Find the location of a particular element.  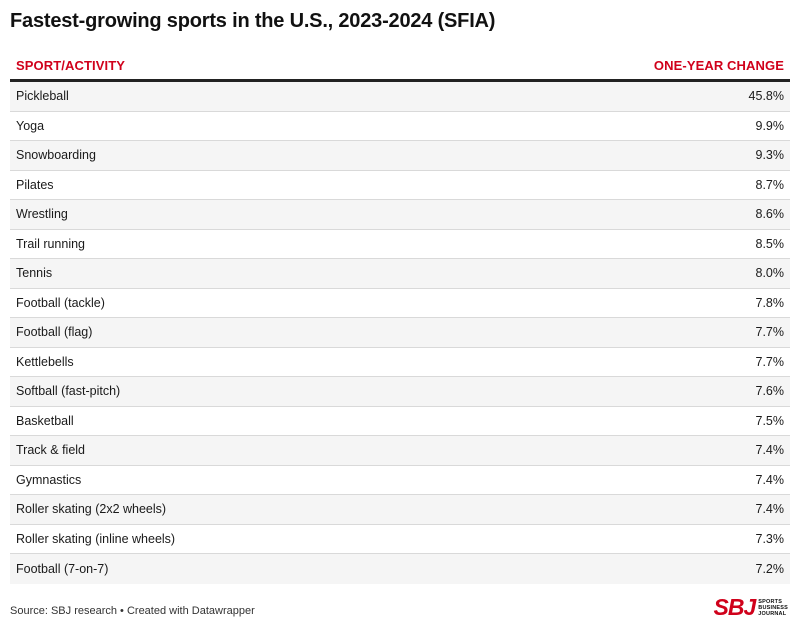

table-header: SPORT/ACTIVITY ONE-YEAR CHANGE is located at coordinates (400, 67).